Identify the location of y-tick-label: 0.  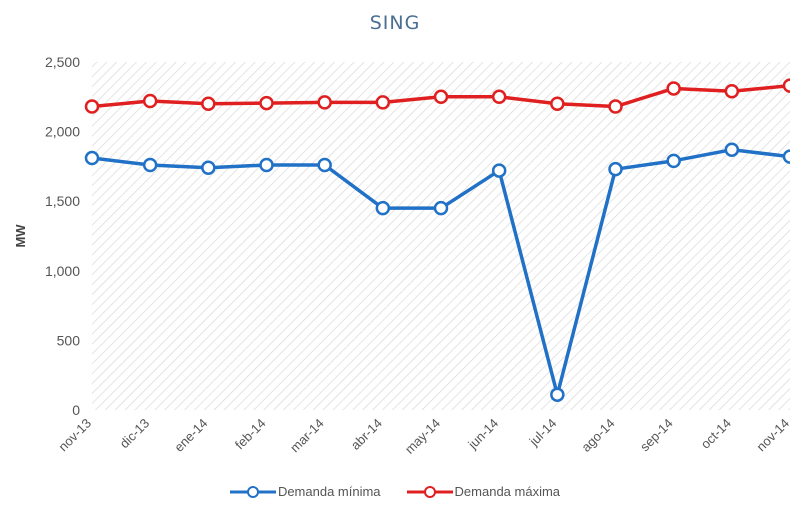
(76, 410).